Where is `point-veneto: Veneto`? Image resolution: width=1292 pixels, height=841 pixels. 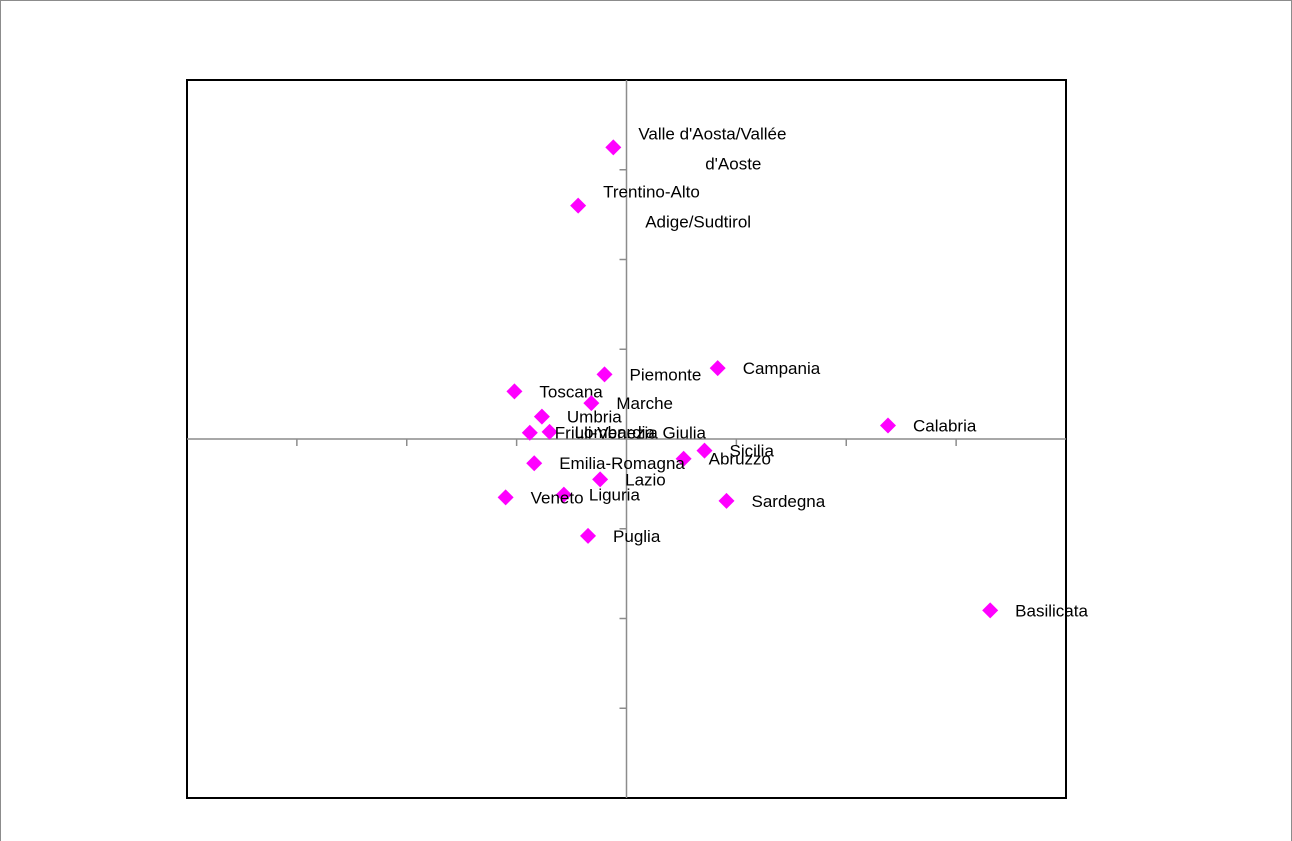 point-veneto: Veneto is located at coordinates (540, 497).